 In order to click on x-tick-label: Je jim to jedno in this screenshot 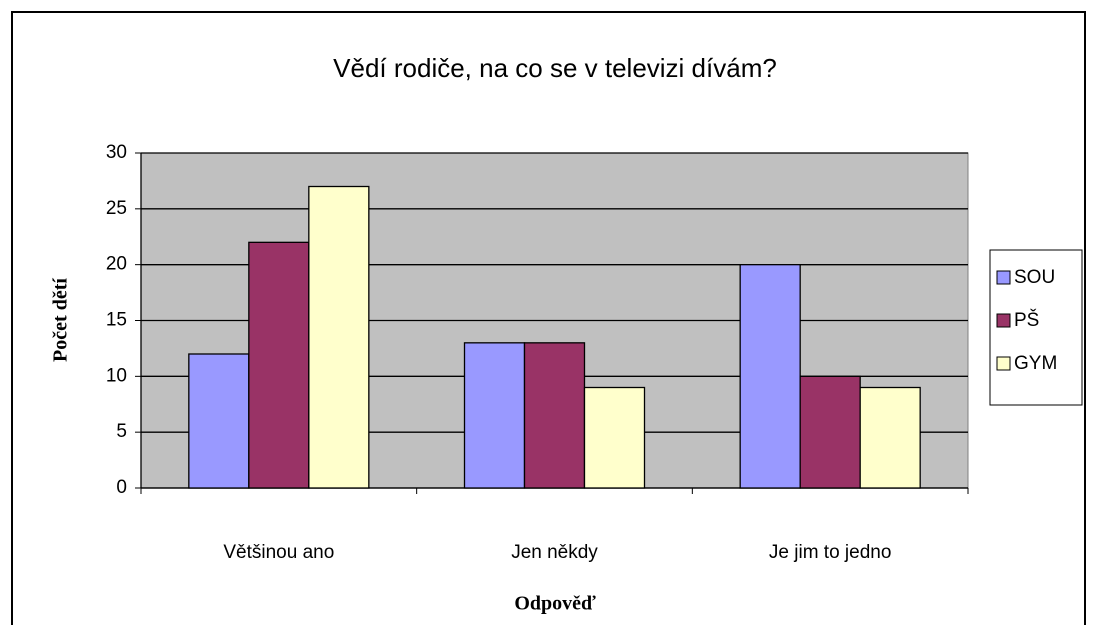, I will do `click(830, 552)`.